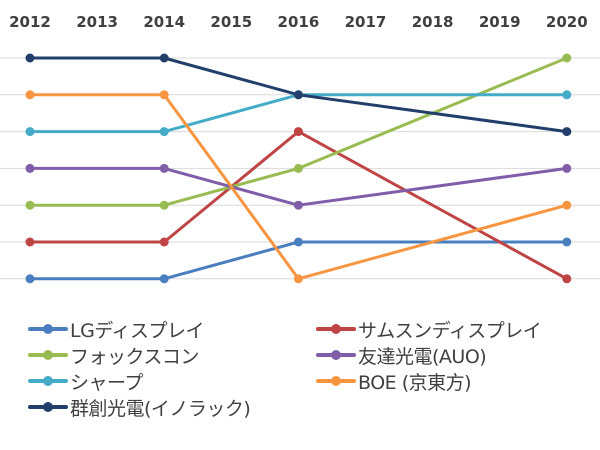  I want to click on x-tick-label-2020: 2020, so click(567, 22).